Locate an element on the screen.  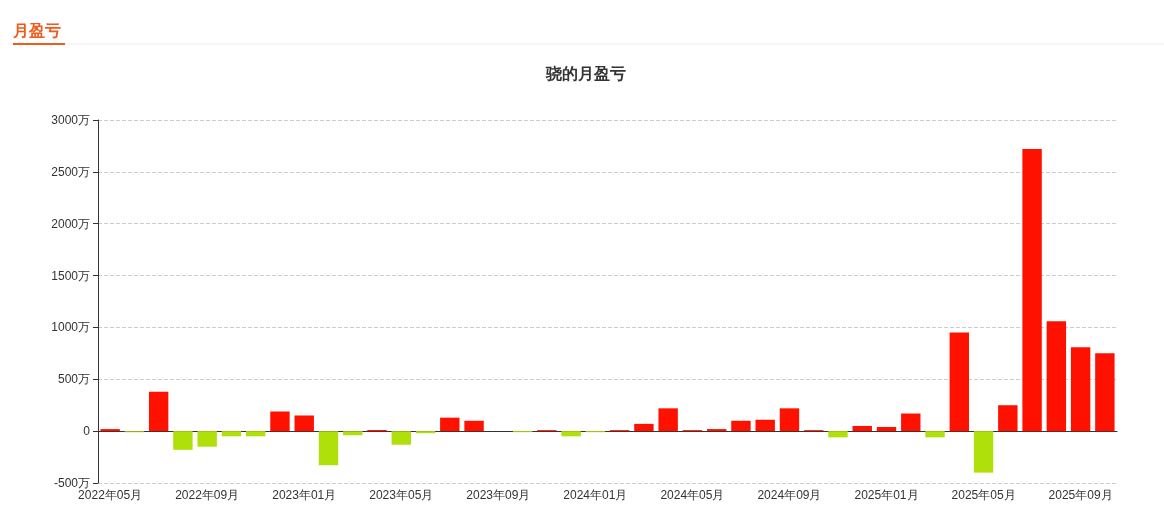
x-tick-label: 2024年01月 is located at coordinates (595, 495).